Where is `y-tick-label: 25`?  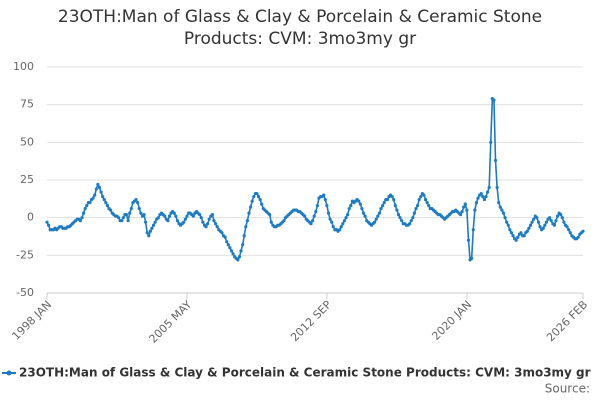
y-tick-label: 25 is located at coordinates (27, 179).